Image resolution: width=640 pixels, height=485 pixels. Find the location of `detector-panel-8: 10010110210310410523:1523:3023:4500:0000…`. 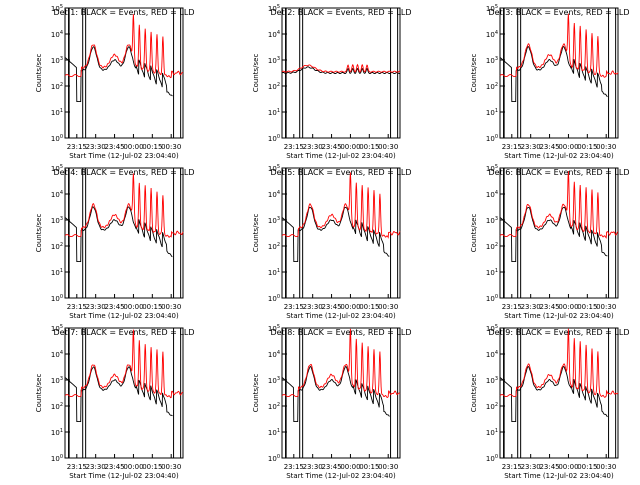

detector-panel-8: 10010110210310410523:1523:3023:4500:0000… is located at coordinates (331, 402).